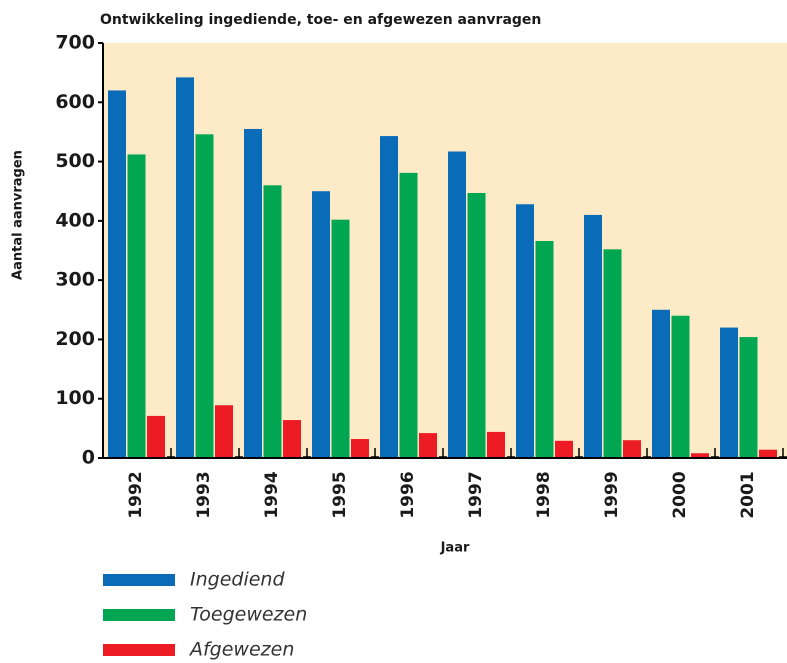 This screenshot has width=787, height=663. I want to click on x-tick-label: 2000, so click(680, 494).